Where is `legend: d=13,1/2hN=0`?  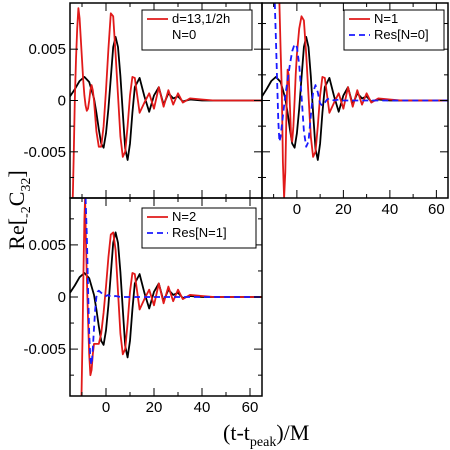 legend: d=13,1/2hN=0 is located at coordinates (197, 30).